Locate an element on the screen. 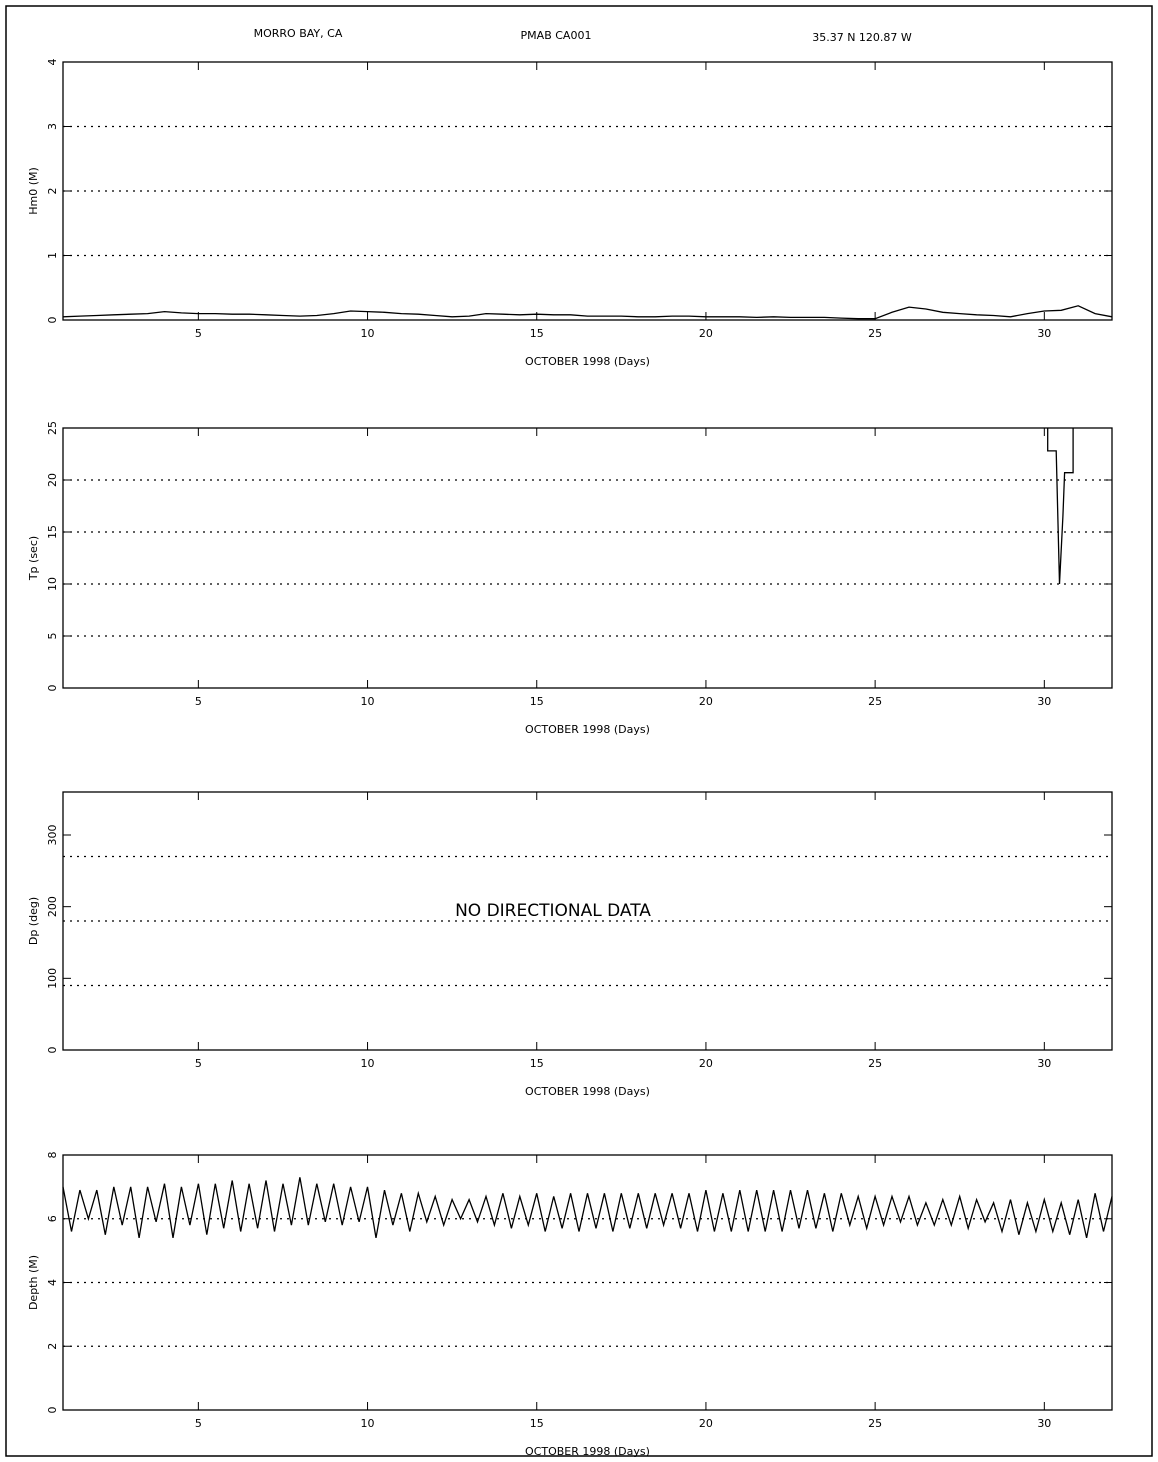 The image size is (1158, 1462). y-axis-label: Hm0 (M) is located at coordinates (33, 191).